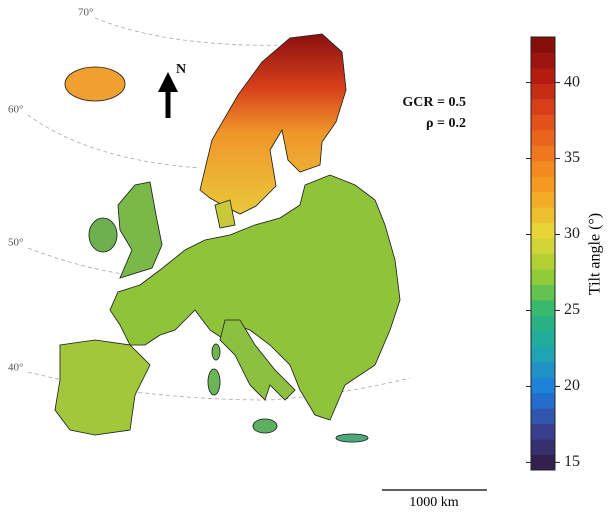 The height and width of the screenshot is (516, 613). I want to click on north-arrow-head, so click(168, 82).